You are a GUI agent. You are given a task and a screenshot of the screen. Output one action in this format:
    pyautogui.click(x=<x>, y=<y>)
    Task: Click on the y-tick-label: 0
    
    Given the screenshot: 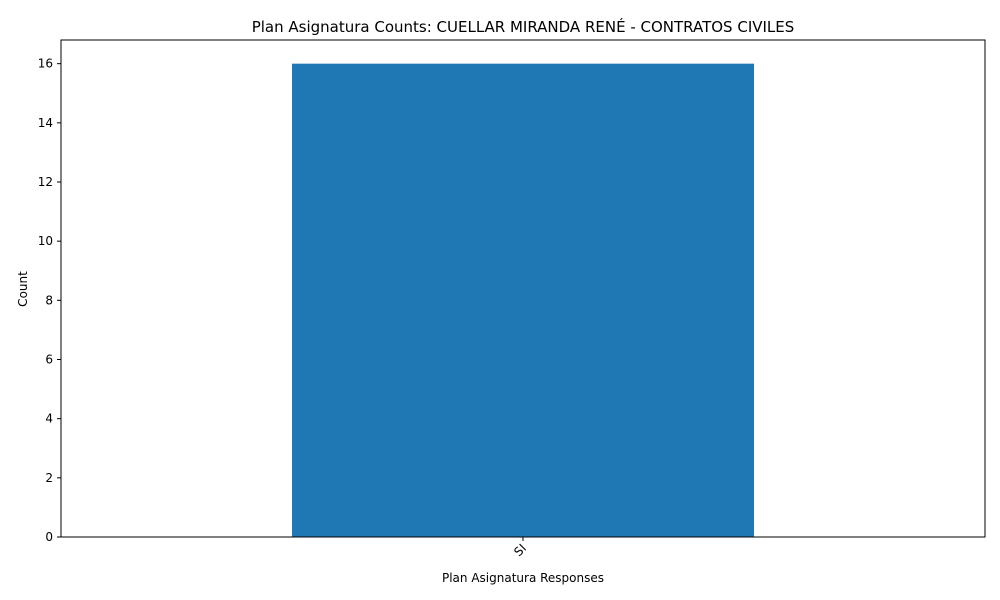 What is the action you would take?
    pyautogui.click(x=49, y=537)
    